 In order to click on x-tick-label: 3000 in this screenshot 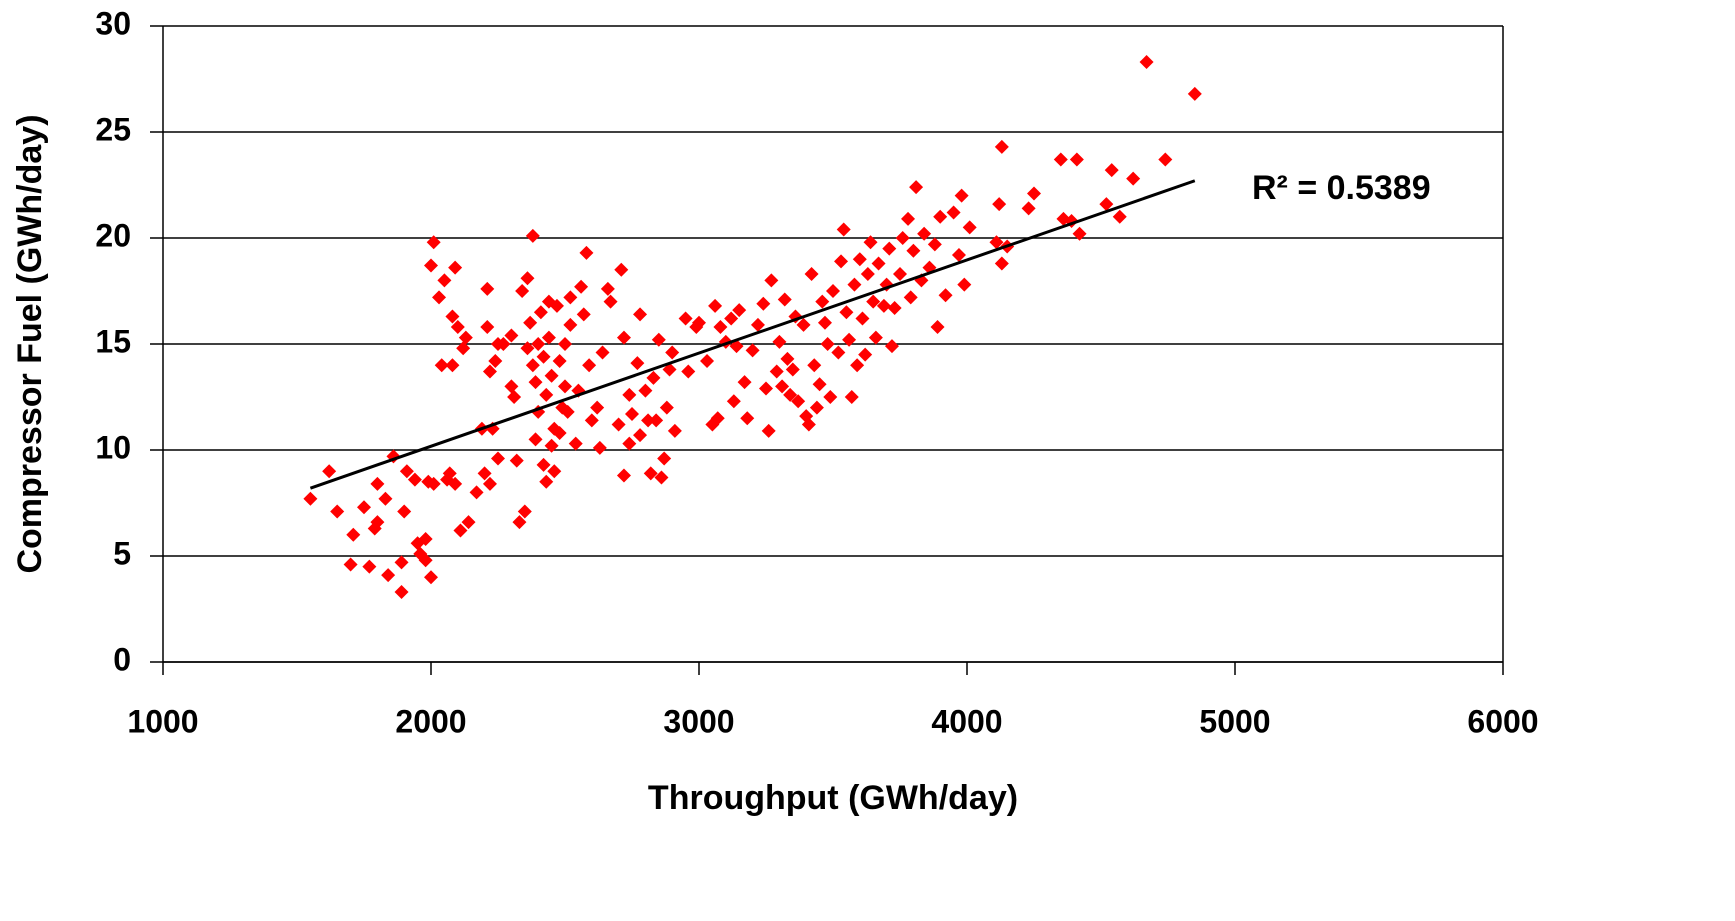, I will do `click(698, 721)`.